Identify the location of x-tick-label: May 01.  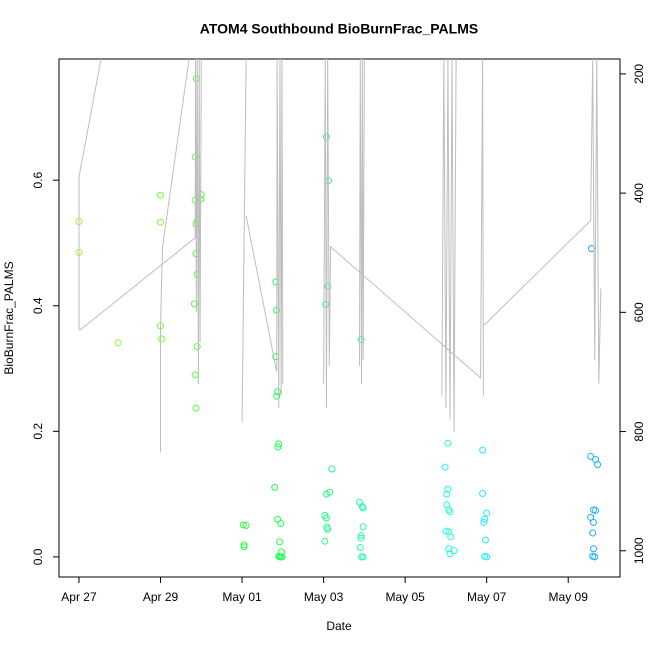
(242, 597).